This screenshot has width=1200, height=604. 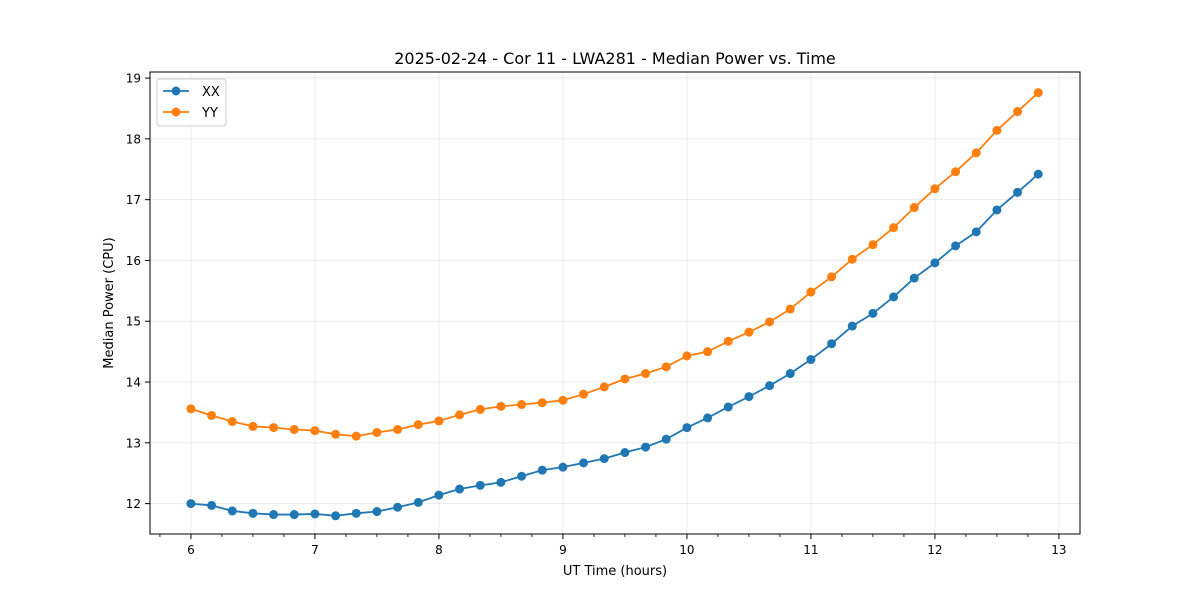 What do you see at coordinates (133, 261) in the screenshot?
I see `y-tick-label: 16` at bounding box center [133, 261].